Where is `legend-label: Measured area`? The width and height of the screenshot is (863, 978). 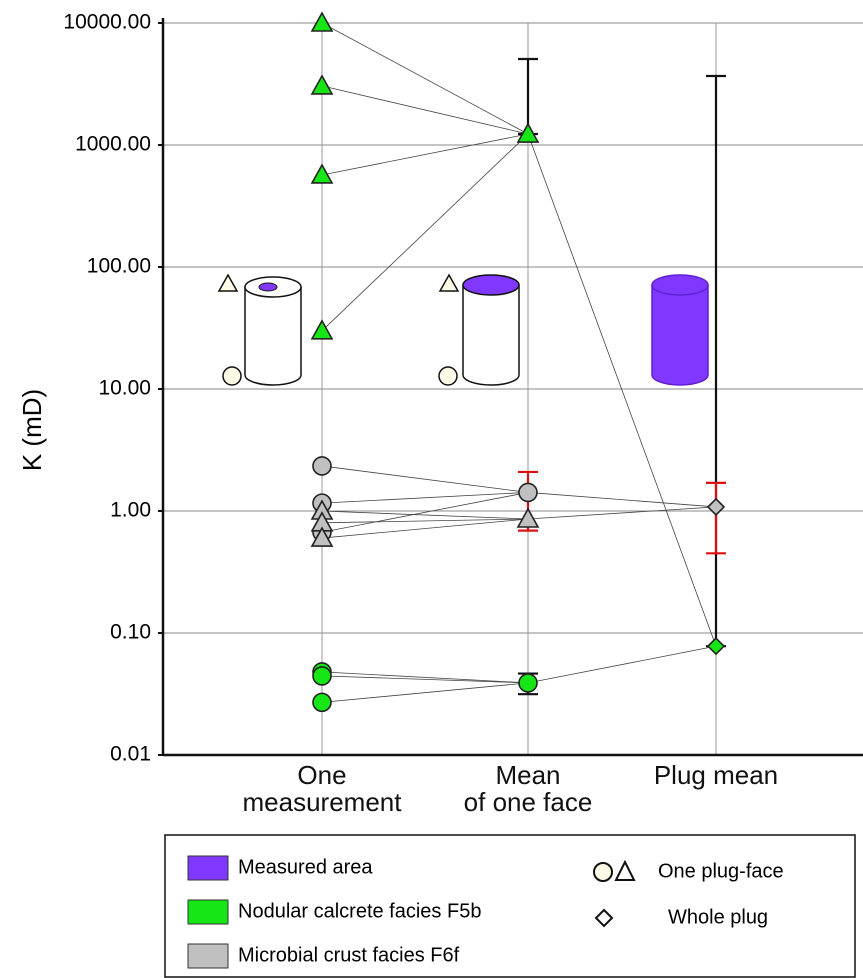
legend-label: Measured area is located at coordinates (305, 867).